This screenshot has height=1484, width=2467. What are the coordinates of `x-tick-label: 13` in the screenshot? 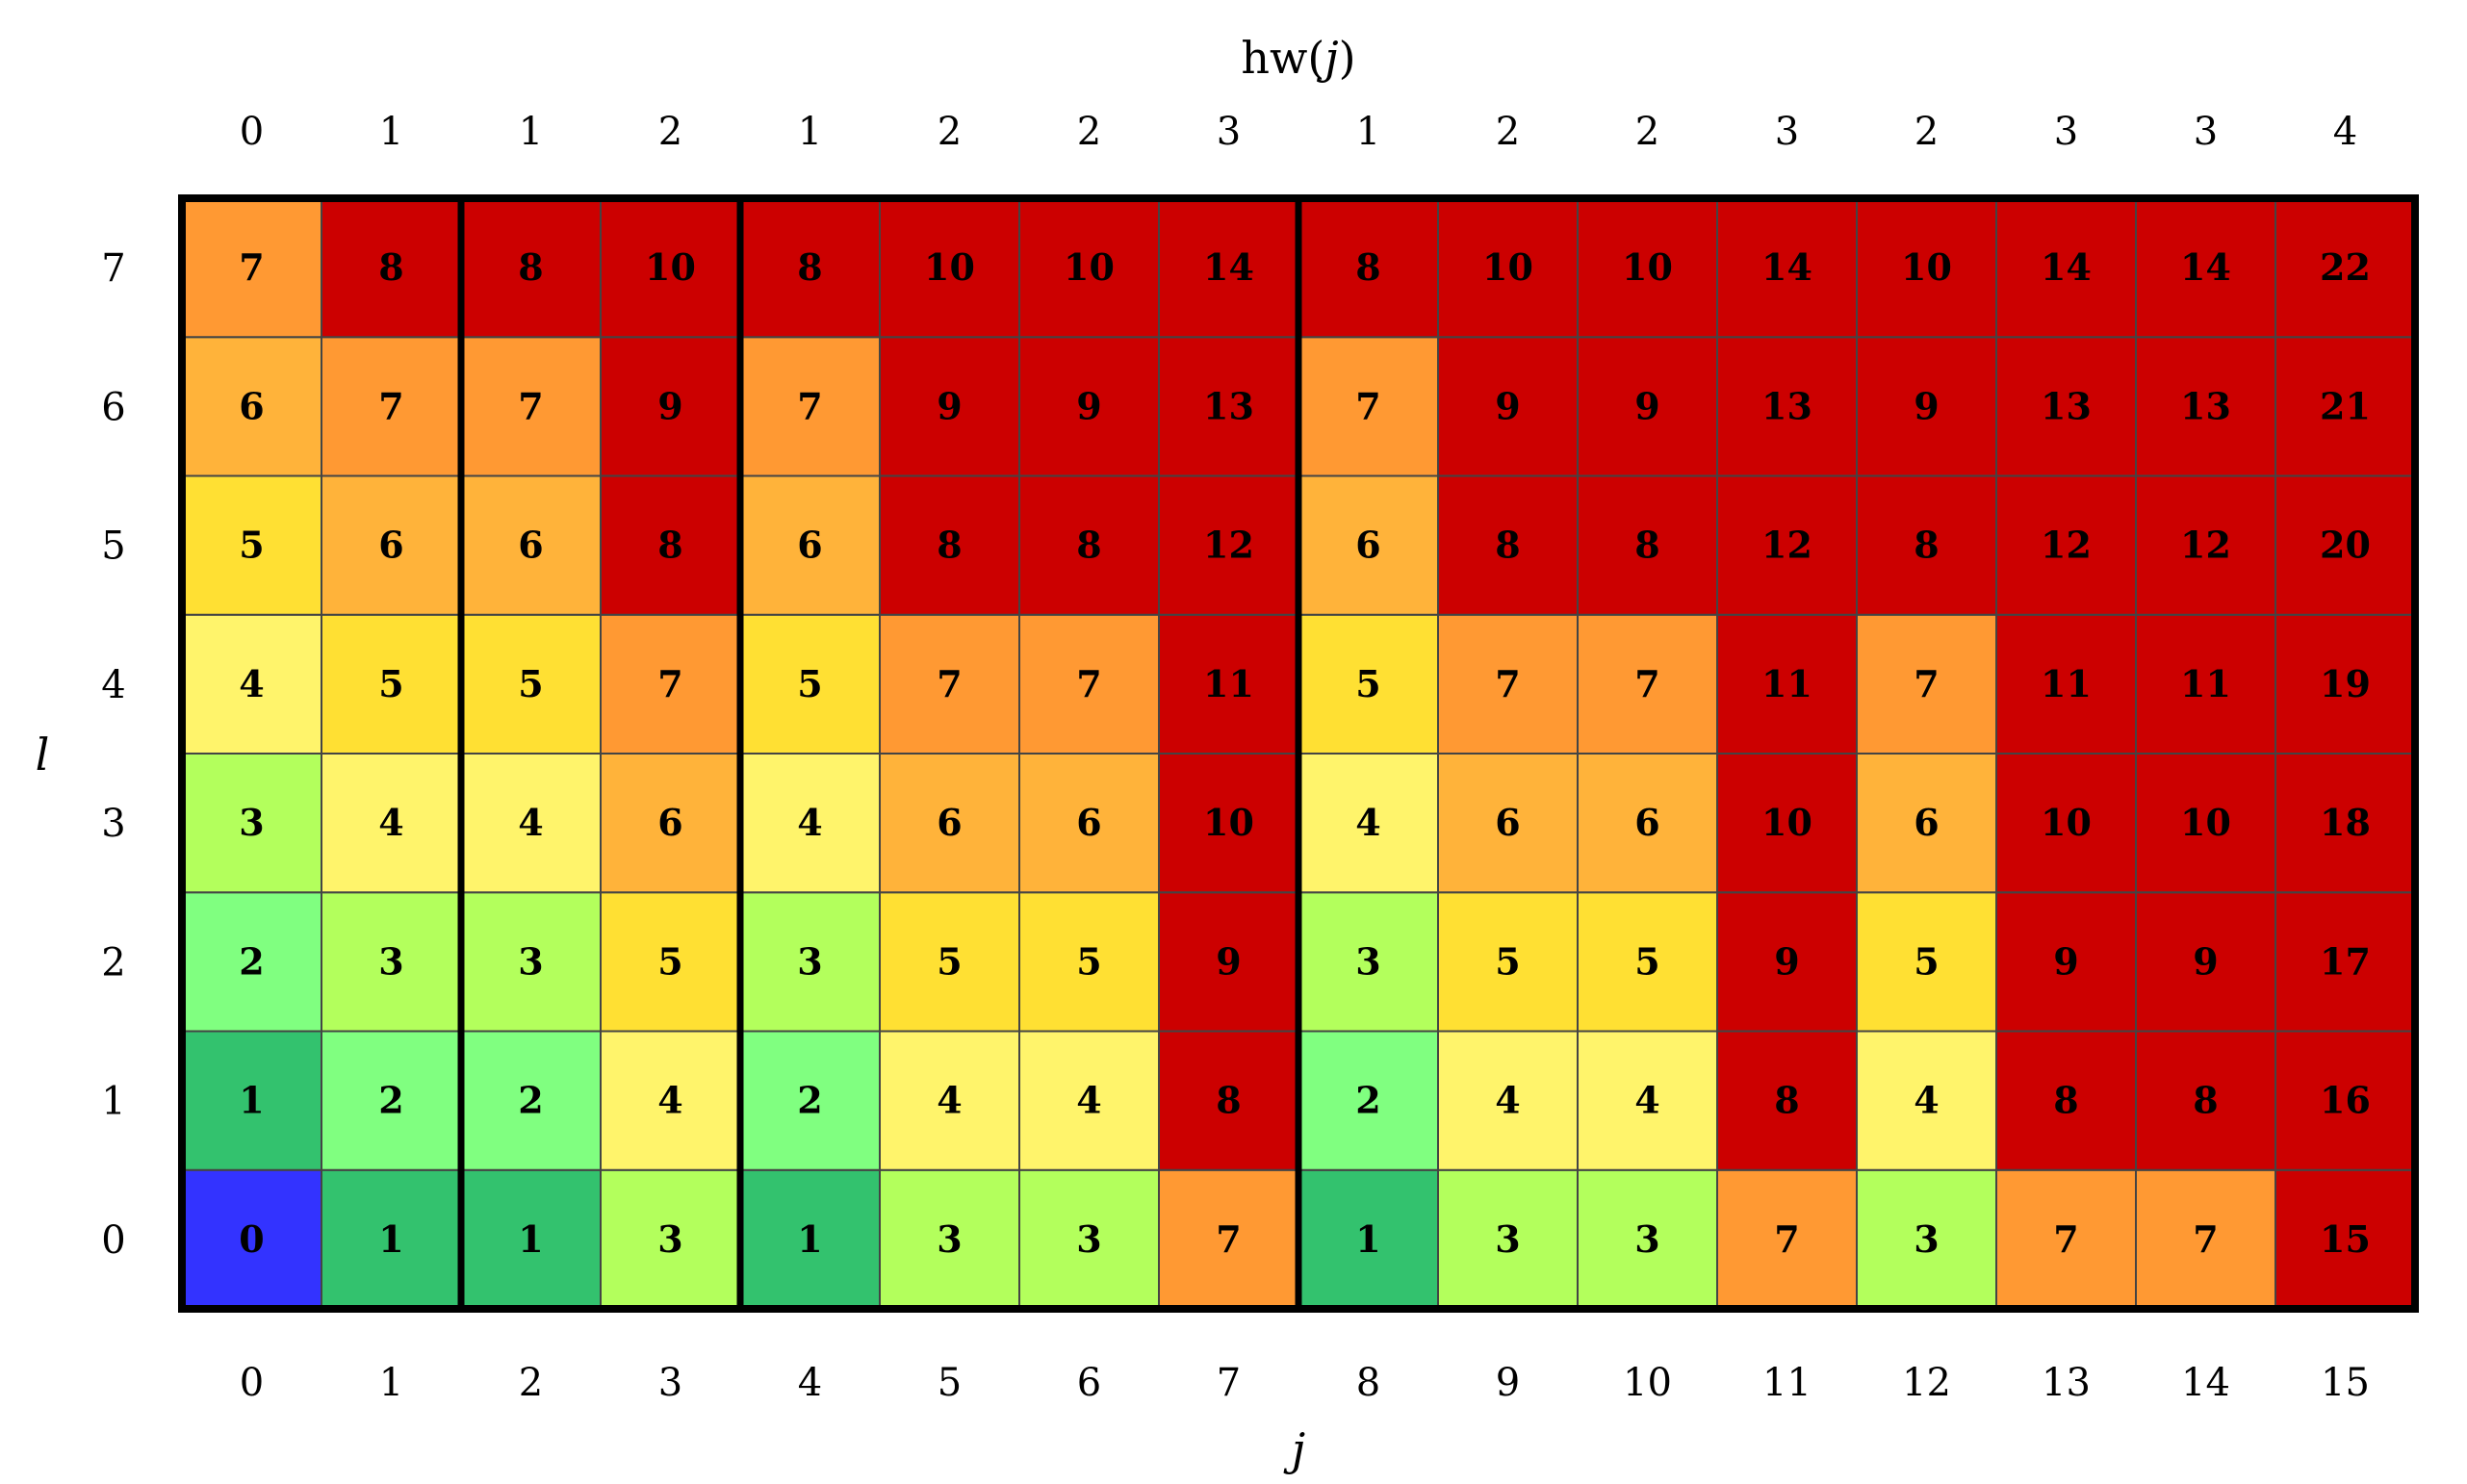 It's located at (2066, 1383).